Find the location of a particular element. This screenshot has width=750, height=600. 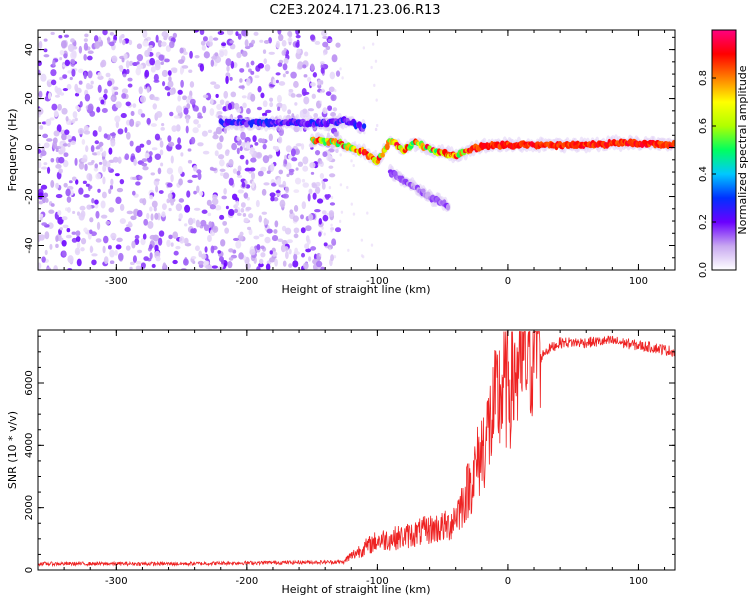

heatmap-ridge-cell is located at coordinates (364, 126).